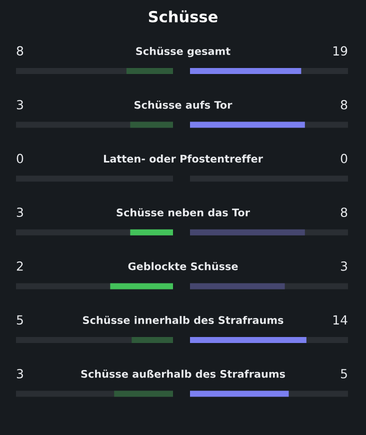 The image size is (366, 435). I want to click on text: Schüsse, so click(183, 16).